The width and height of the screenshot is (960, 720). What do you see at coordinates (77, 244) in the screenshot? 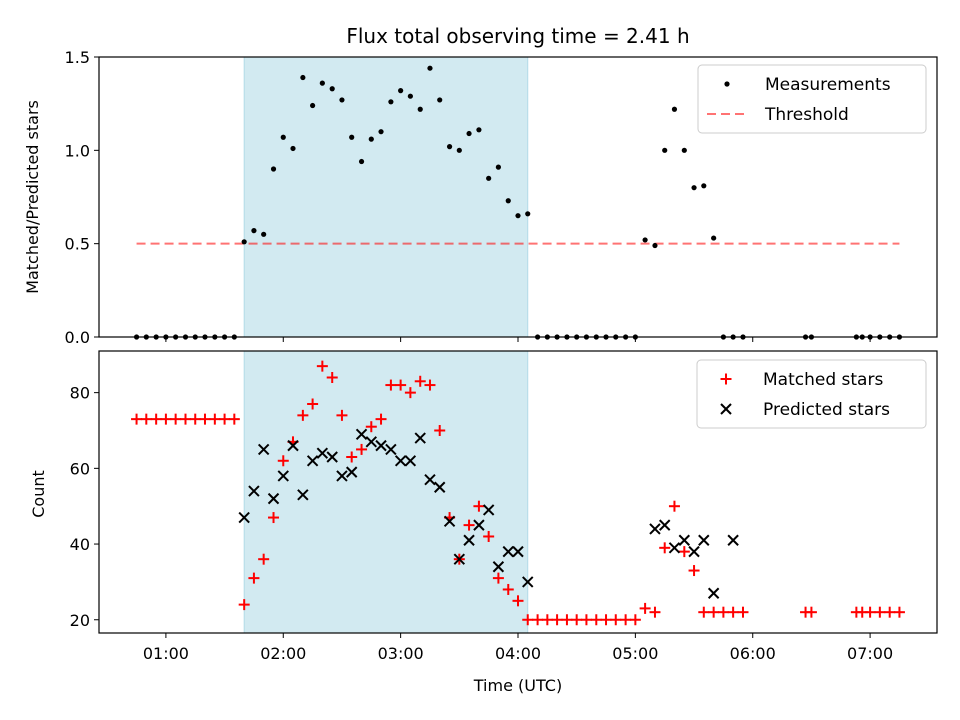
I see `y-tick-label: 0.5` at bounding box center [77, 244].